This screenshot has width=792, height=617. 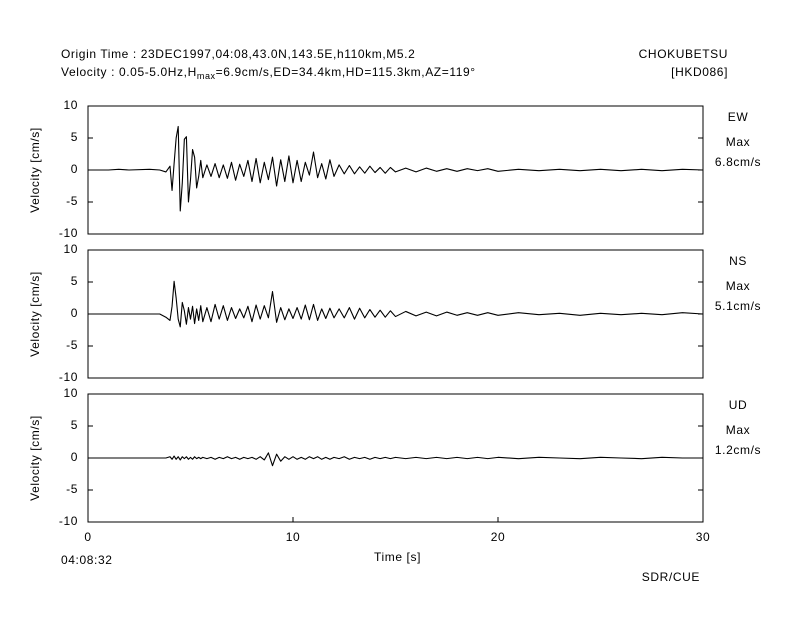 I want to click on component-label: EW, so click(x=738, y=117).